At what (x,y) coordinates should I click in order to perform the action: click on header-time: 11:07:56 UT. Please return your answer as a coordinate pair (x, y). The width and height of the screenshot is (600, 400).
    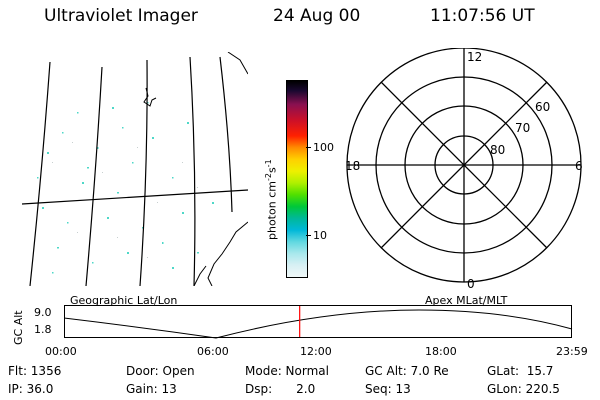
    Looking at the image, I should click on (482, 16).